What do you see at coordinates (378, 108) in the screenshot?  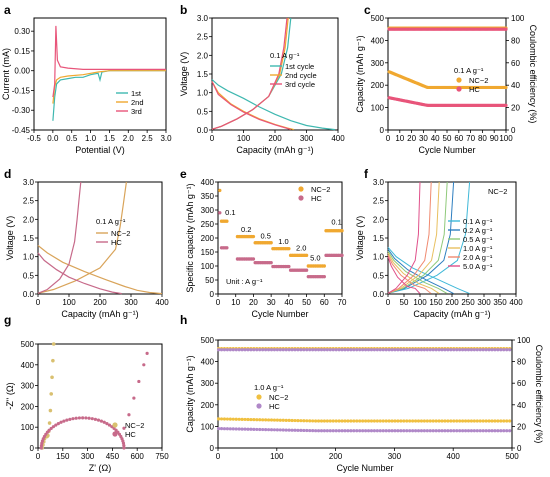 I see `y-tick-label: 100` at bounding box center [378, 108].